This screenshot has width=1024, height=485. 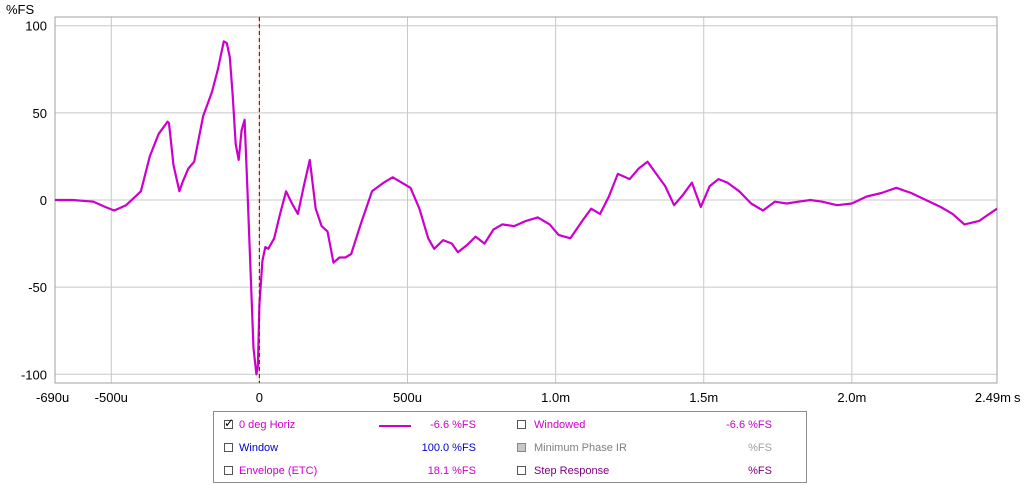 What do you see at coordinates (259, 397) in the screenshot?
I see `x-tick-label: 0` at bounding box center [259, 397].